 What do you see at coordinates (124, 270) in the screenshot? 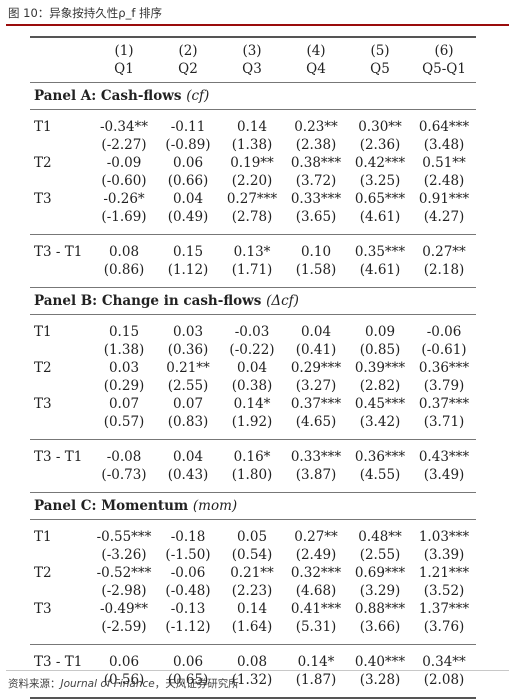
I see `table-cell: (0.86)` at bounding box center [124, 270].